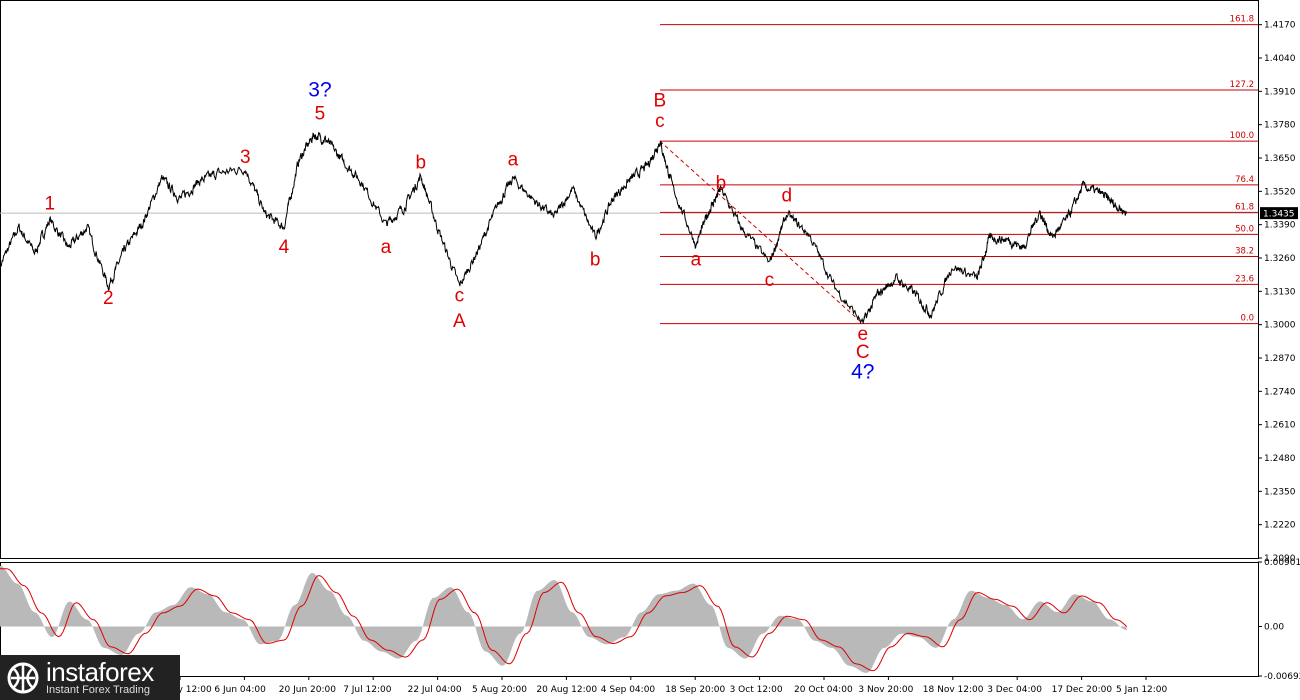  What do you see at coordinates (1244, 251) in the screenshot?
I see `fib-level-label: 38.2` at bounding box center [1244, 251].